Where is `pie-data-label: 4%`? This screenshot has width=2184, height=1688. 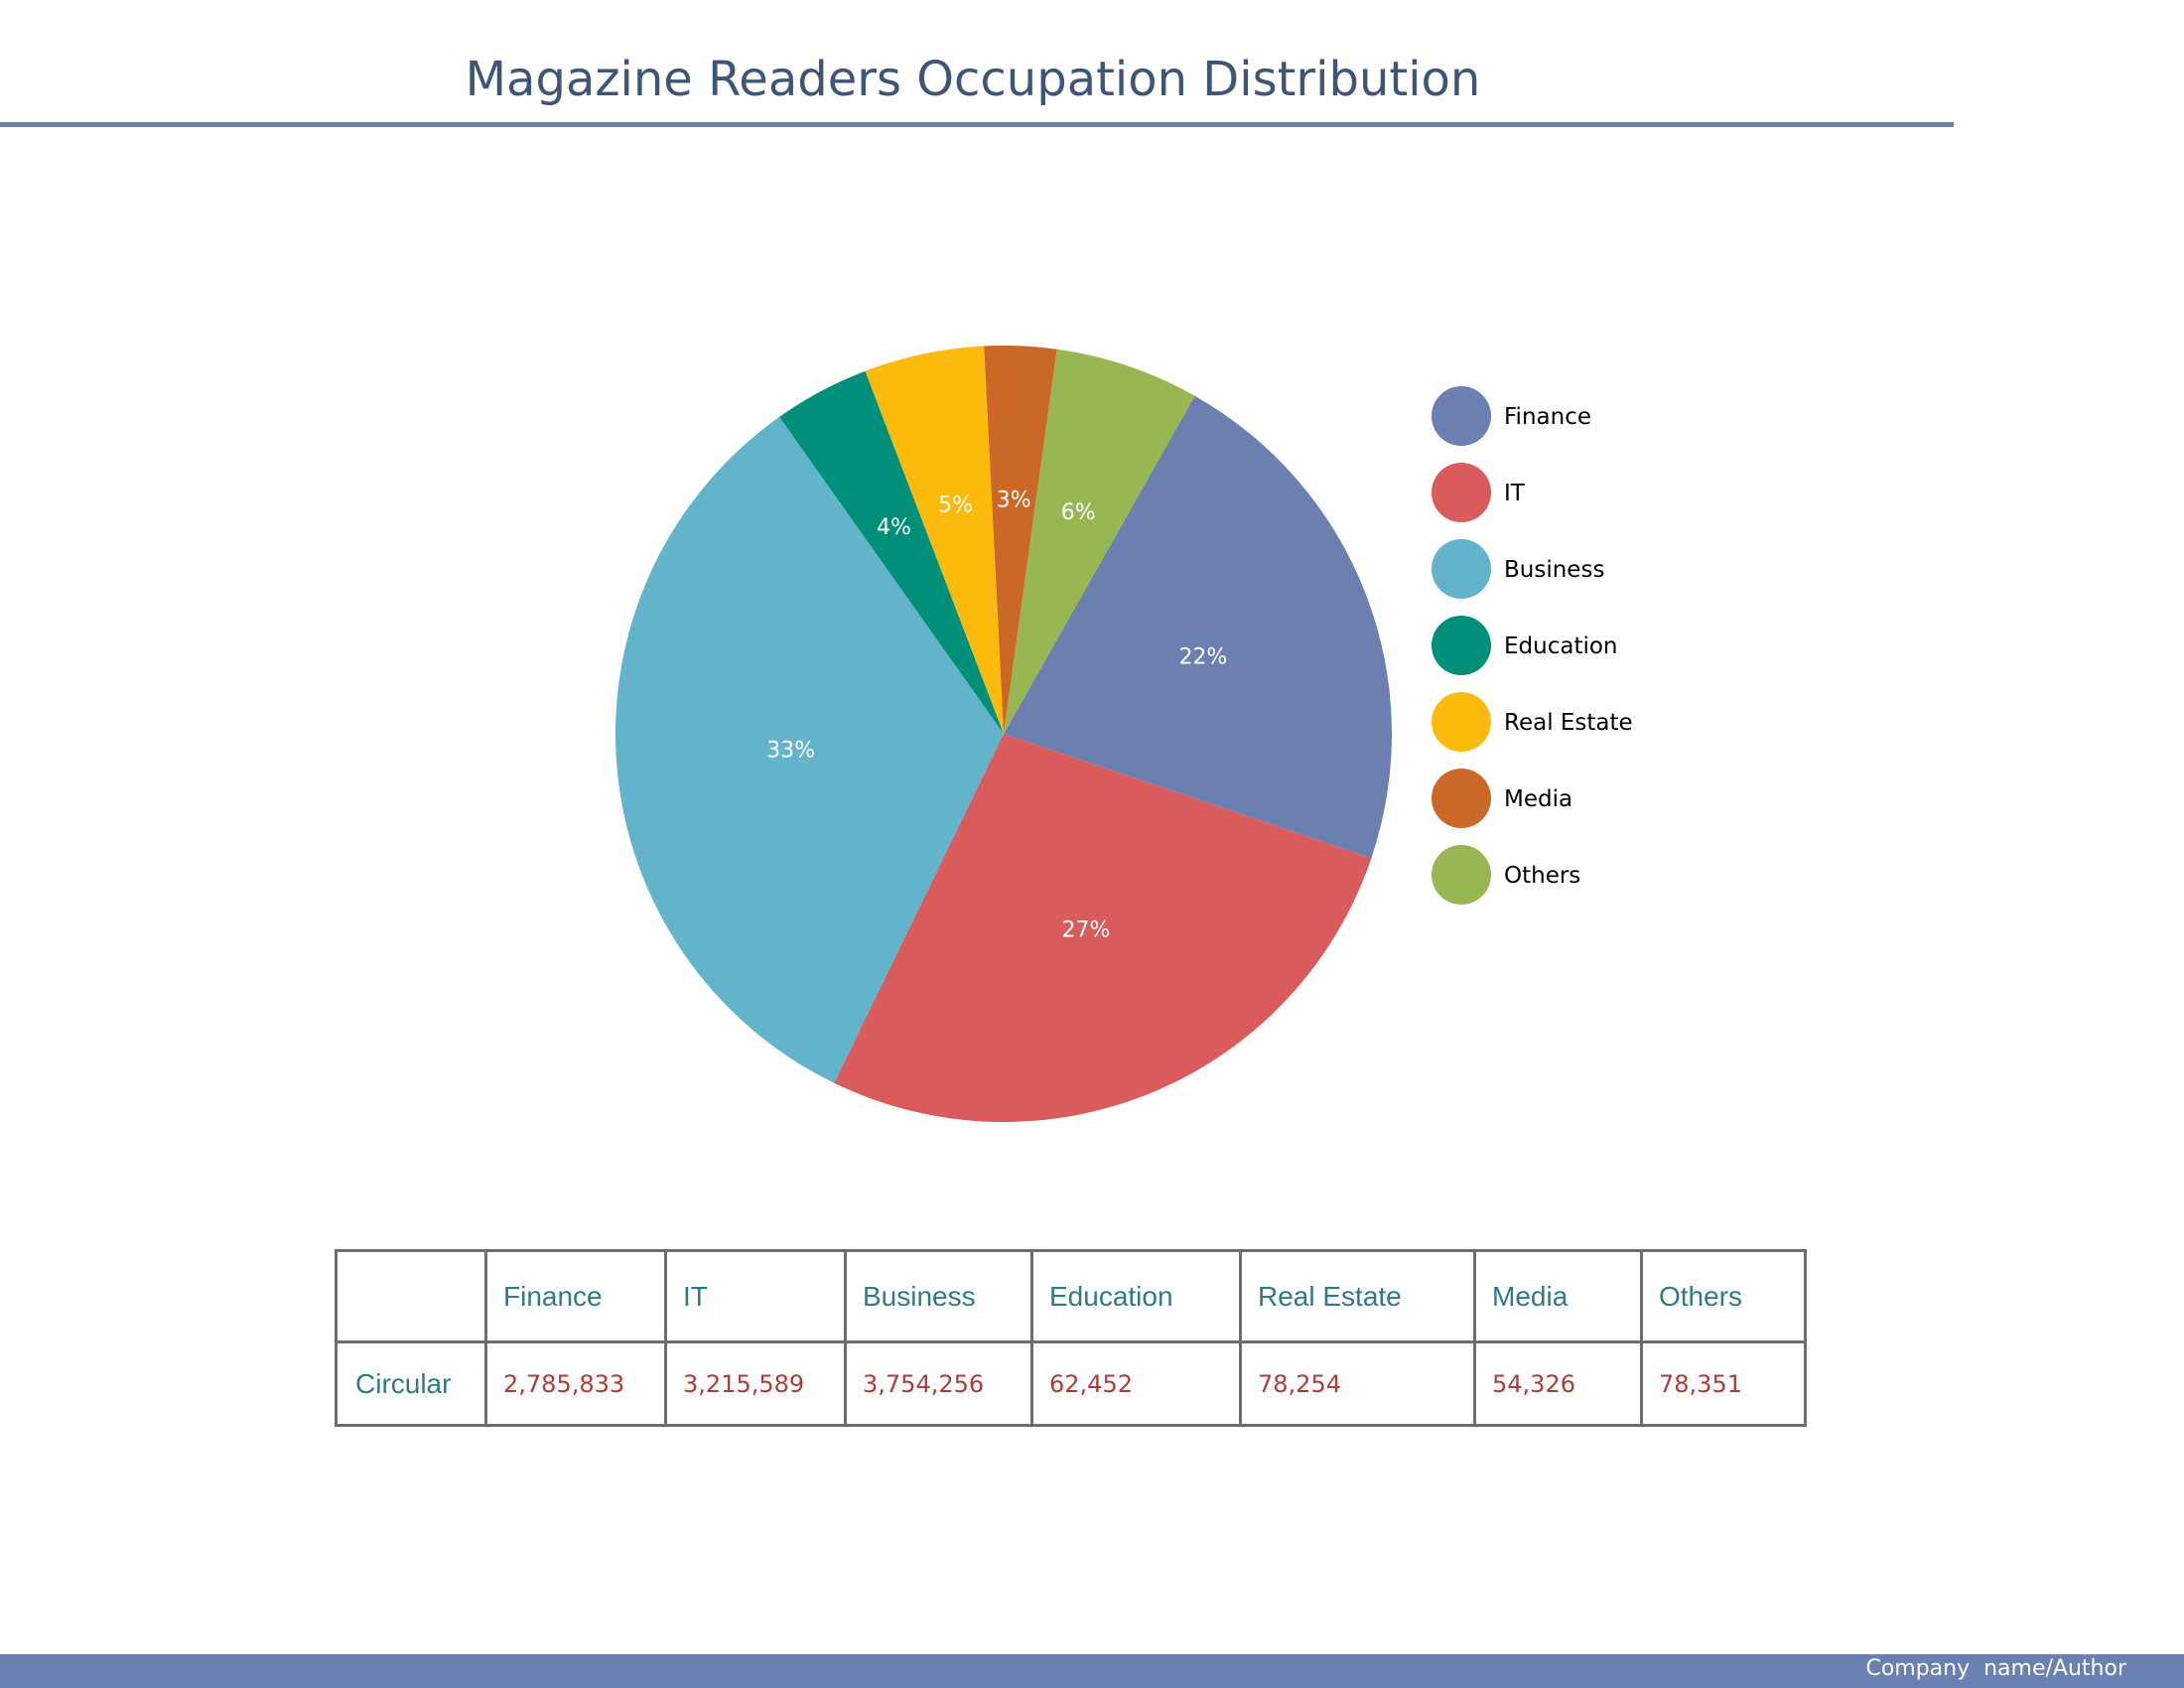 pie-data-label: 4% is located at coordinates (894, 527).